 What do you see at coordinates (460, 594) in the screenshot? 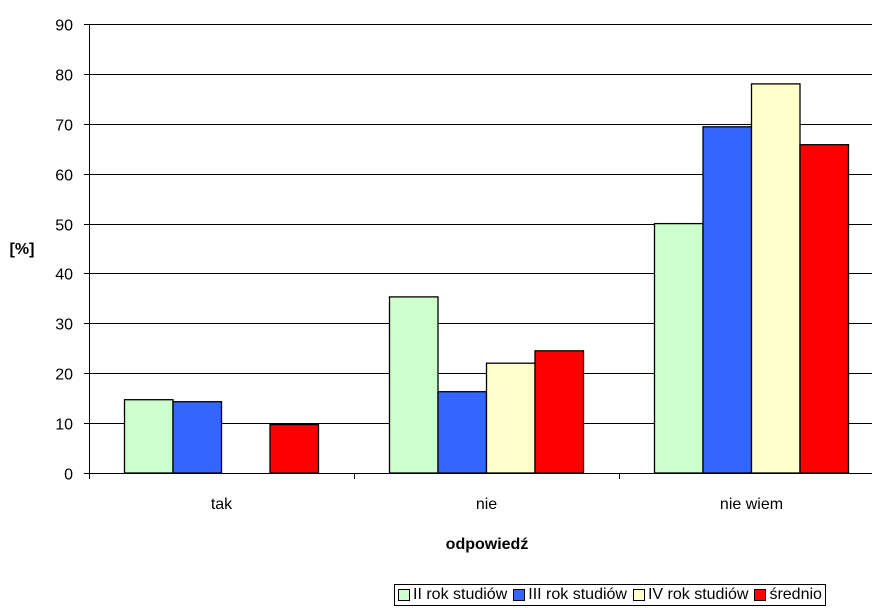
I see `legend-label: II rok studiów` at bounding box center [460, 594].